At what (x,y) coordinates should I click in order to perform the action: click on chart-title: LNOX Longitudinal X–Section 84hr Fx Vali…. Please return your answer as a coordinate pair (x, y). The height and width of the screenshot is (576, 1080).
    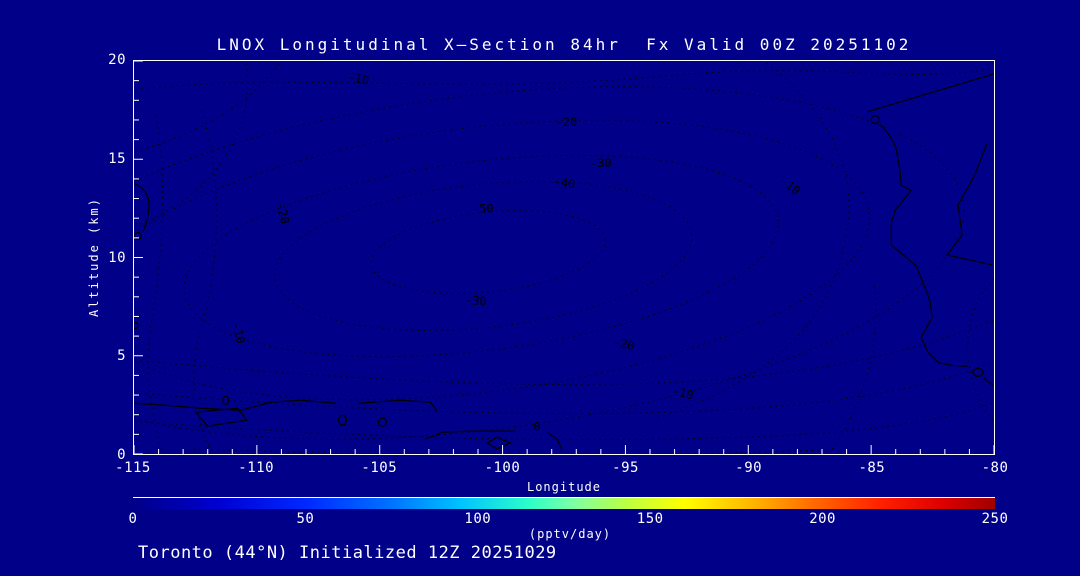
    Looking at the image, I should click on (564, 44).